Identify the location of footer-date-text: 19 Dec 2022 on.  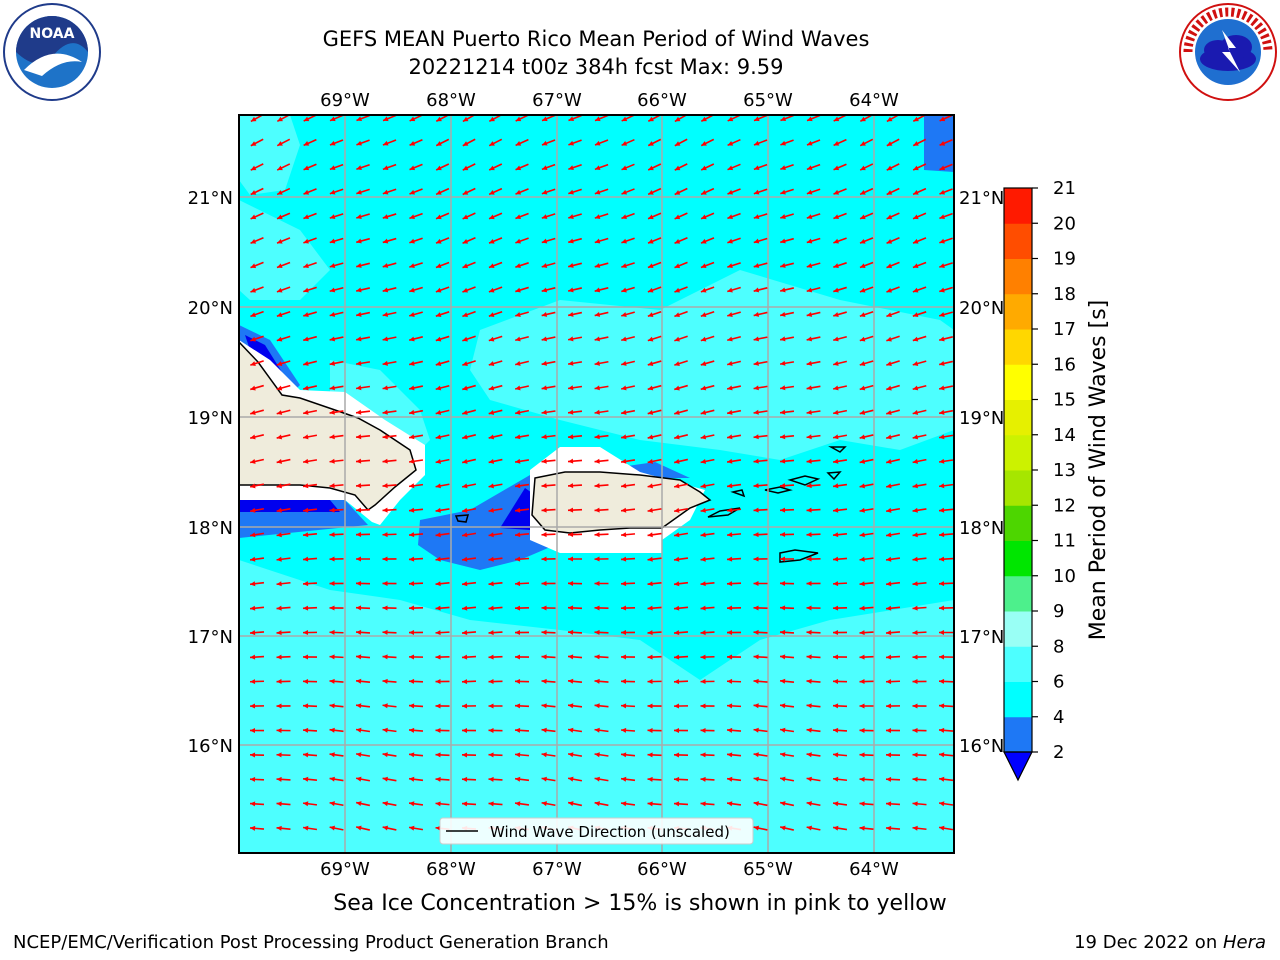
(1148, 942).